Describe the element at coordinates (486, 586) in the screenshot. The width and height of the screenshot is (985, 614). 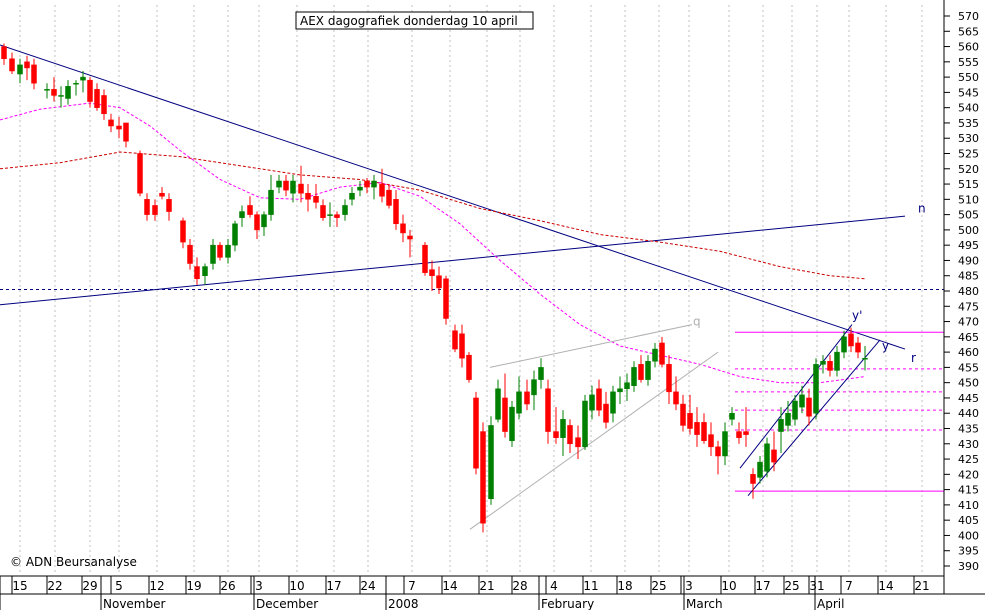
I see `x-tick-label: 21` at that location.